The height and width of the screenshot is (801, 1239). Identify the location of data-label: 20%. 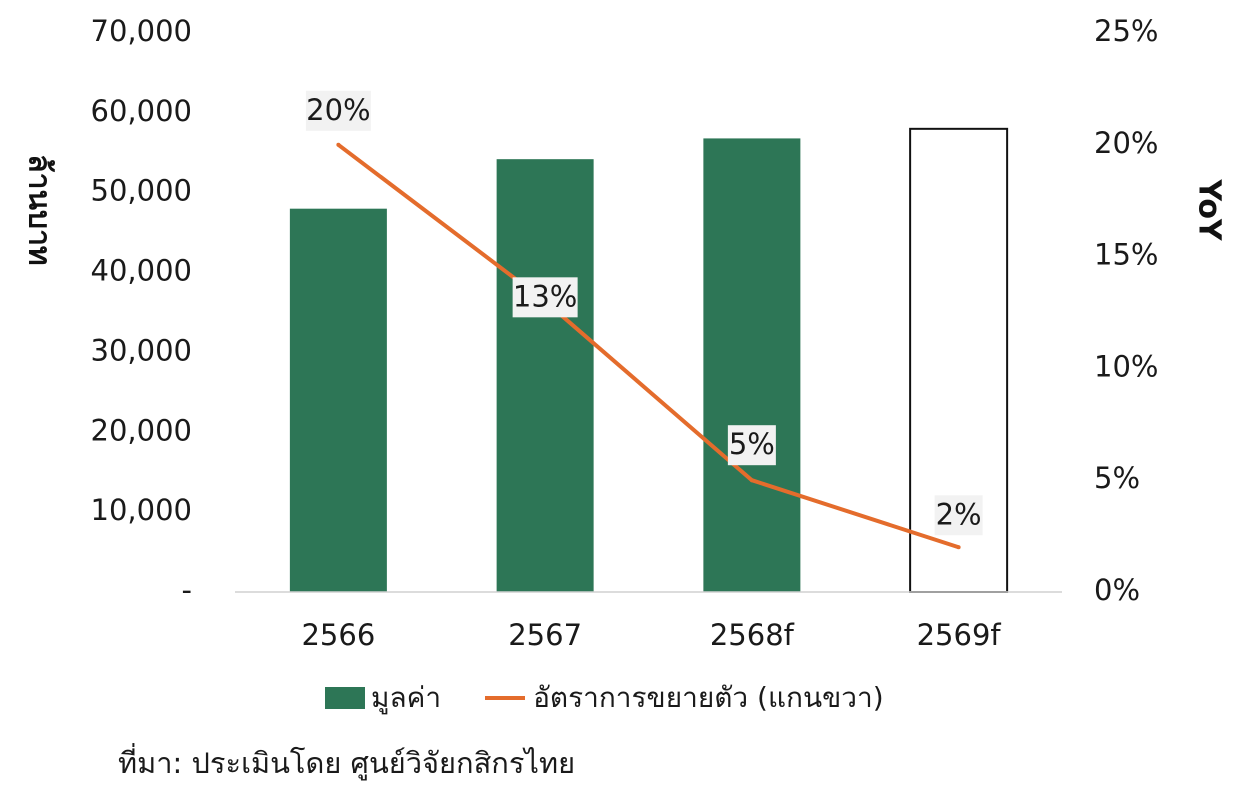
(338, 110).